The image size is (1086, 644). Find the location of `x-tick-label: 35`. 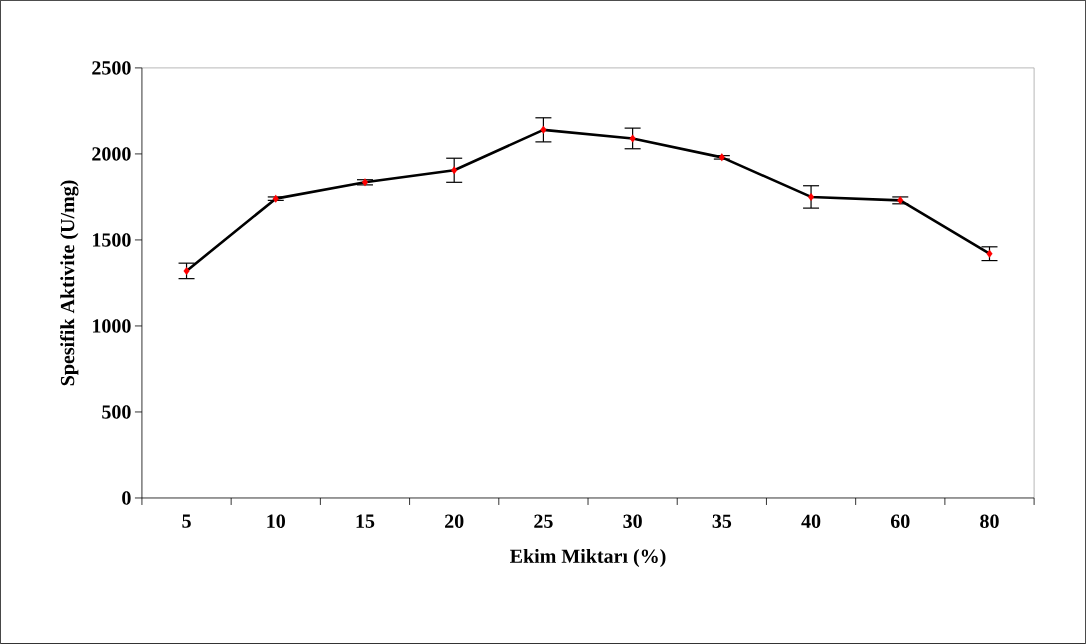

x-tick-label: 35 is located at coordinates (722, 521).